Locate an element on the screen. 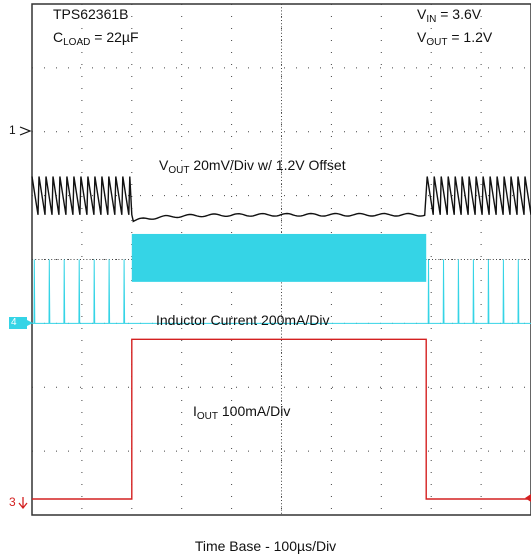 The width and height of the screenshot is (531, 554). ch3-subscript: OUT is located at coordinates (207, 416).